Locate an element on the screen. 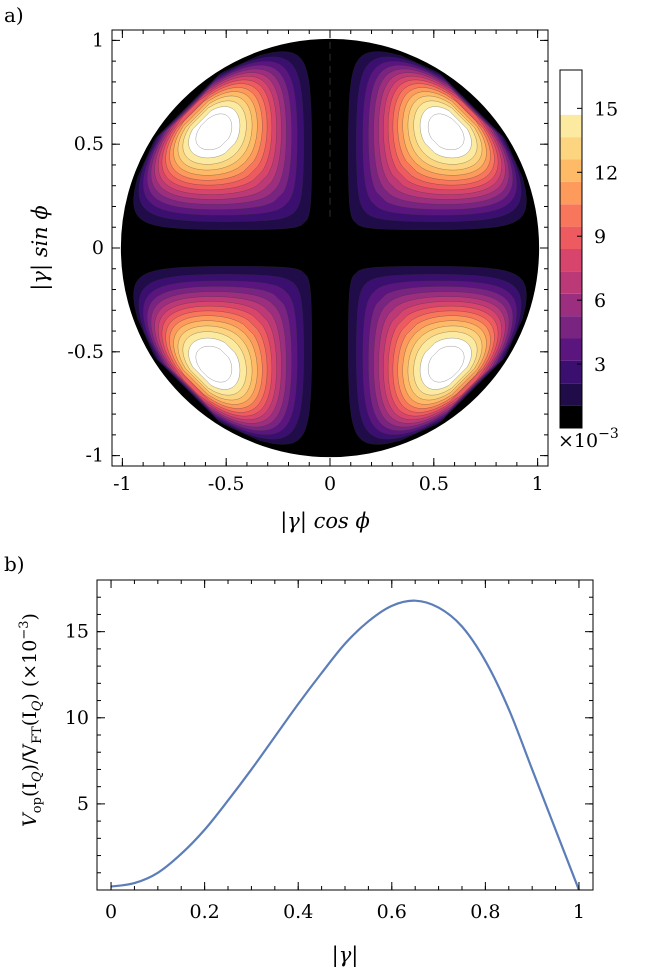  x-tick-label-a: 1 is located at coordinates (538, 484).